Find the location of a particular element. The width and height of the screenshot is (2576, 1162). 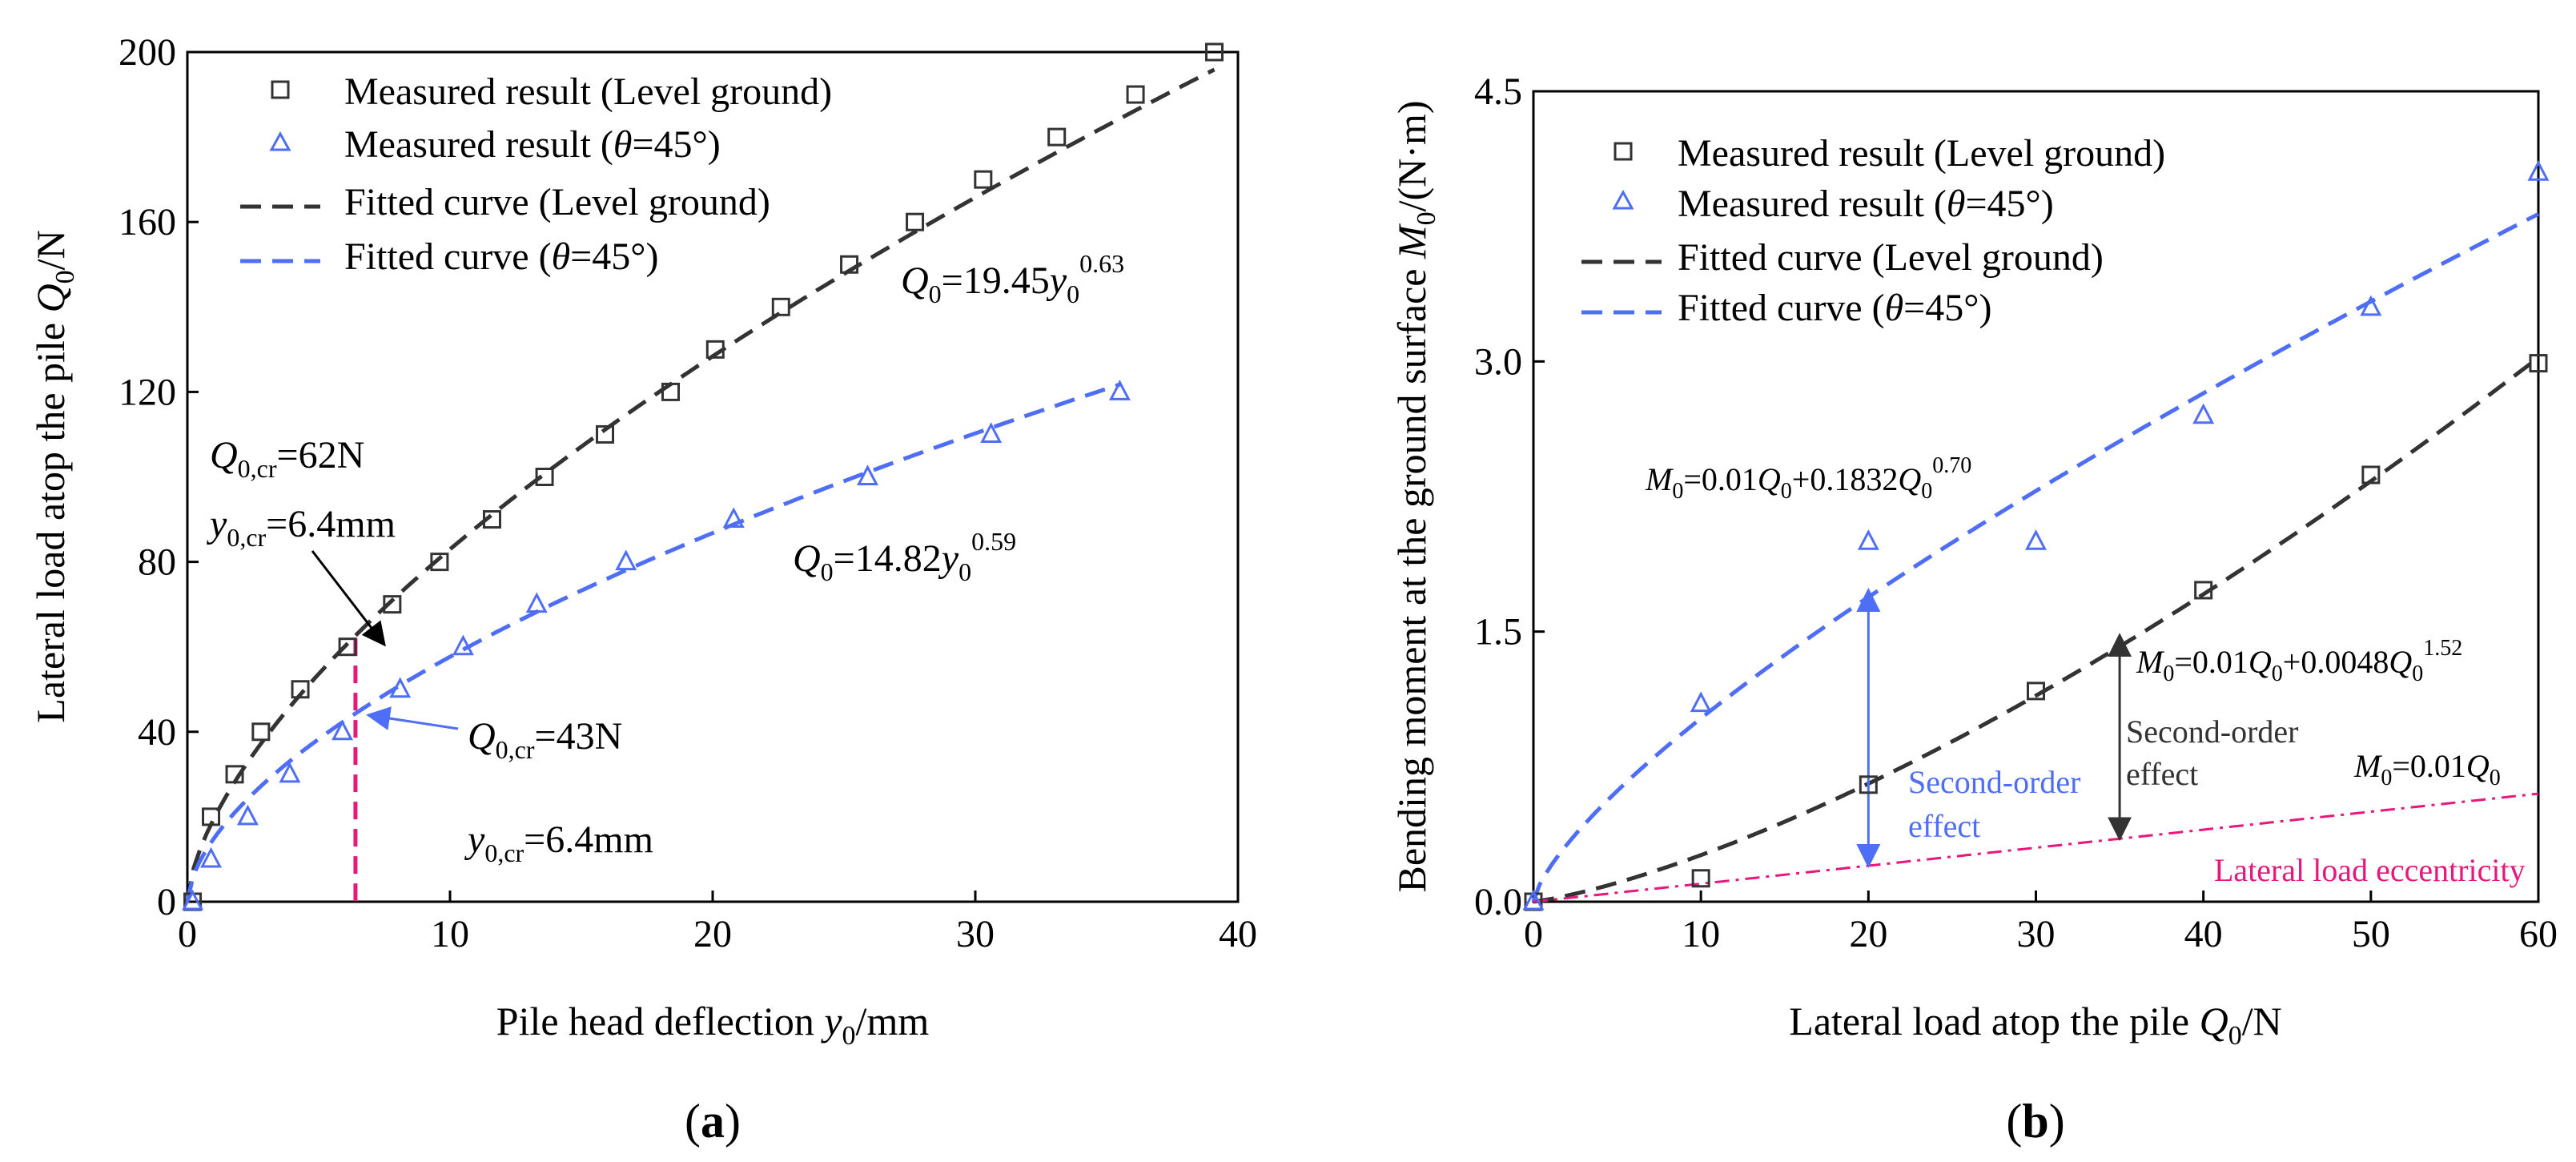

chart-a-level-q-cr: Q0,cr=62N is located at coordinates (287, 458).